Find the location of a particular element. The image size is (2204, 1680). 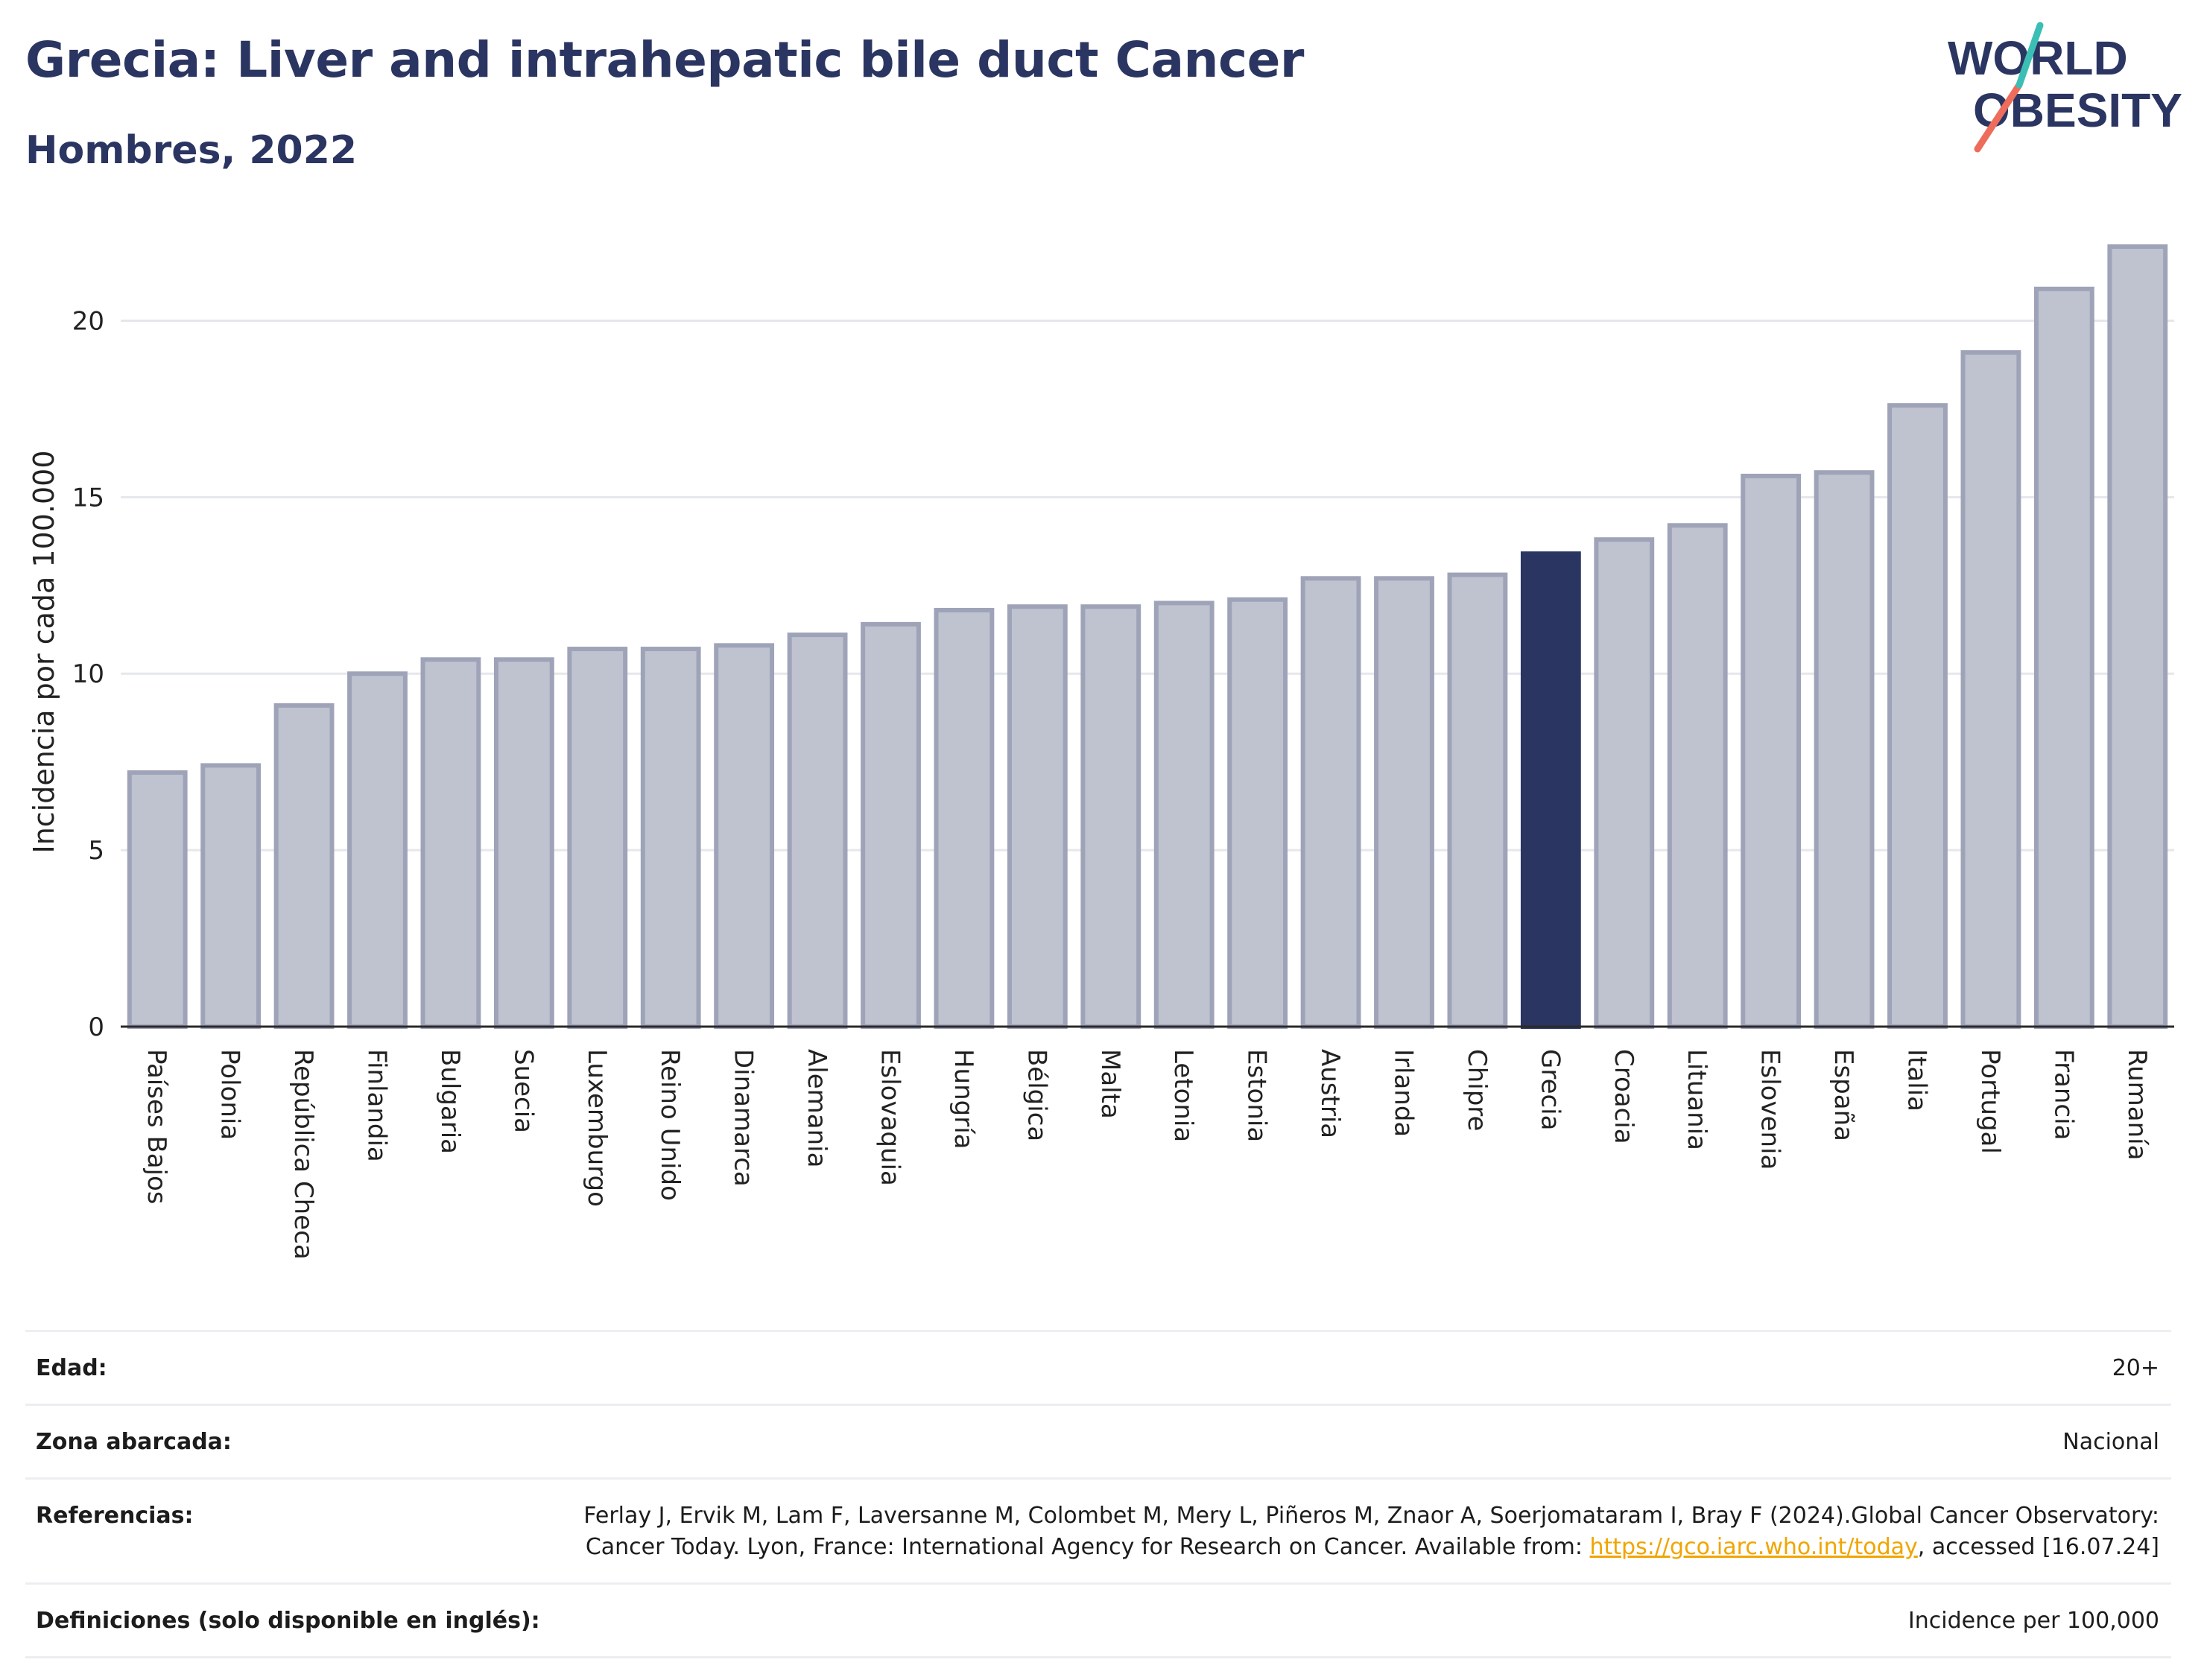

x-tick-label: Hungría is located at coordinates (963, 1099).